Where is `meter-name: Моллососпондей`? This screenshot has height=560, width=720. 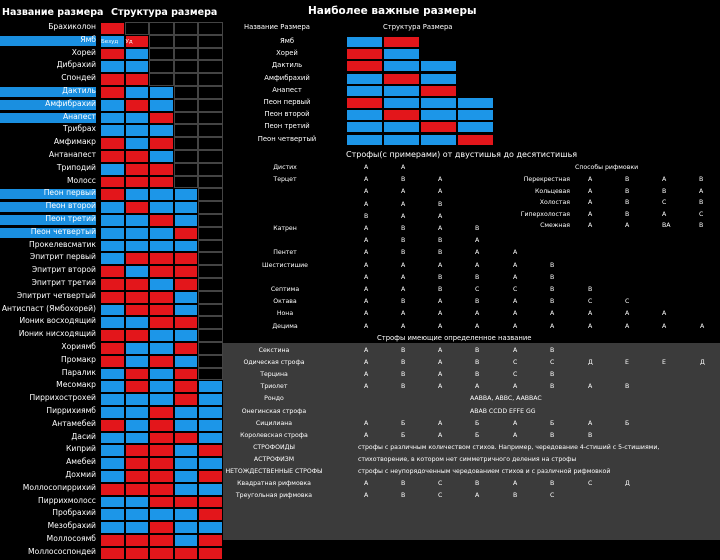 meter-name: Моллососпондей is located at coordinates (62, 551).